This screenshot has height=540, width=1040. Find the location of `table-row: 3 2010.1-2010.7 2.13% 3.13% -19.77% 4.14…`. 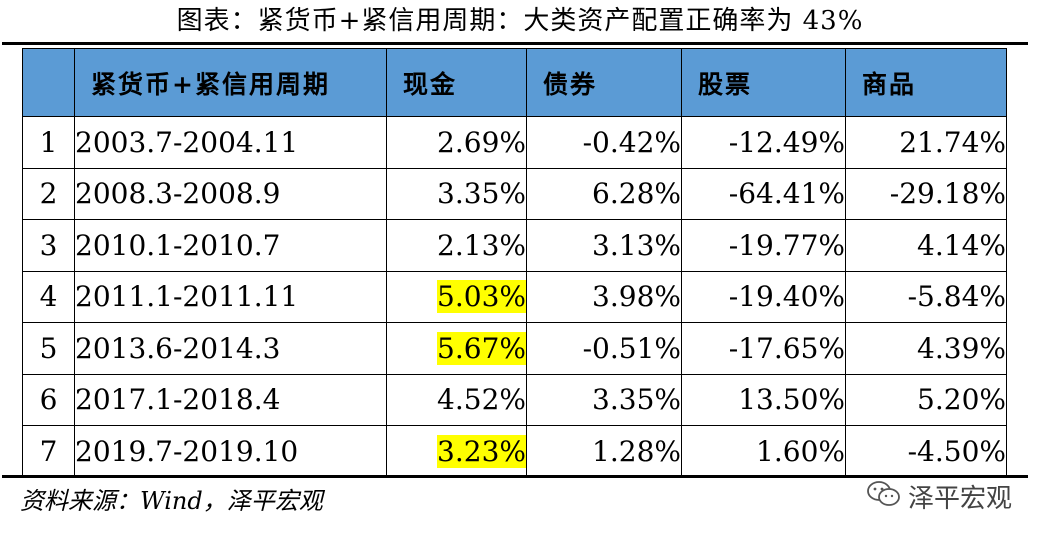

table-row: 3 2010.1-2010.7 2.13% 3.13% -19.77% 4.14… is located at coordinates (514, 245).